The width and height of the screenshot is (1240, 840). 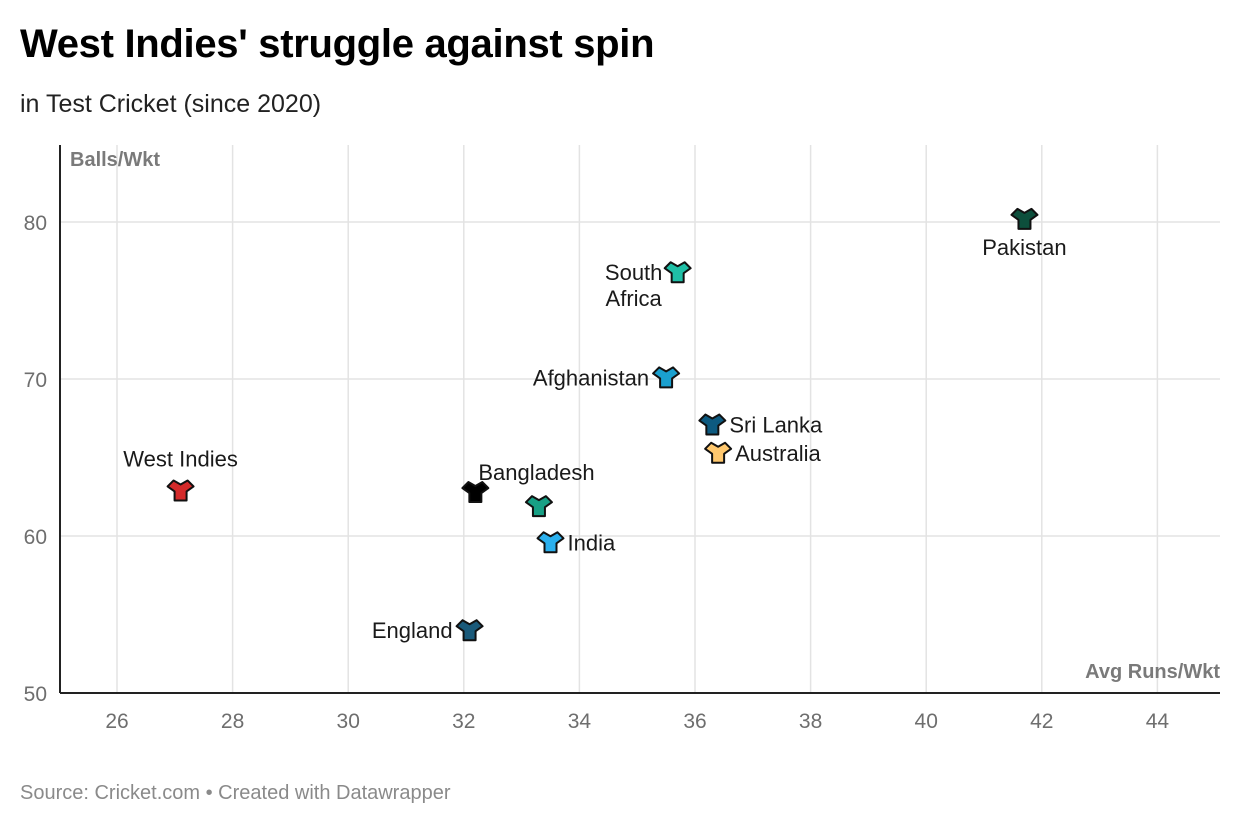 What do you see at coordinates (1041, 721) in the screenshot?
I see `x-tick-label: 42` at bounding box center [1041, 721].